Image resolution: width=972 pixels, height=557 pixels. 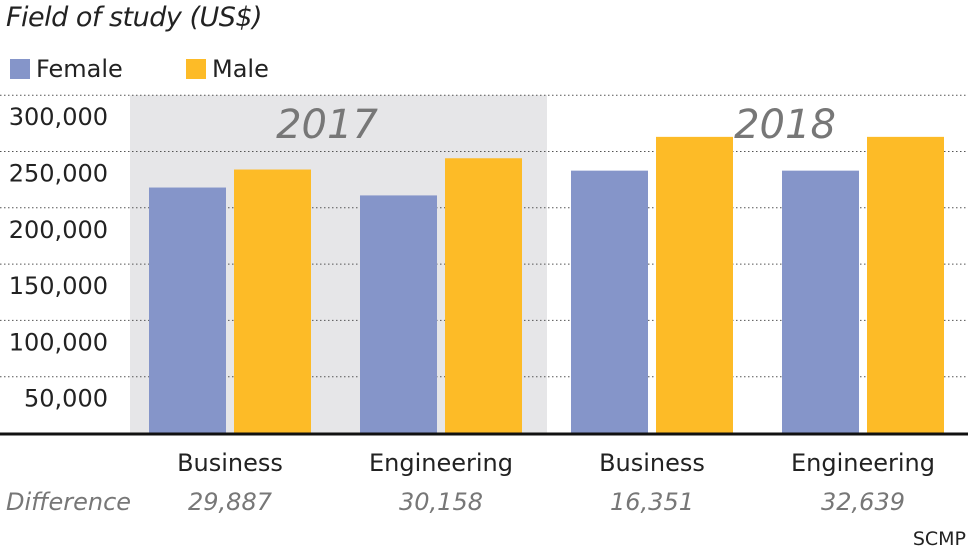 I want to click on group-label-2017: 2017, so click(x=327, y=125).